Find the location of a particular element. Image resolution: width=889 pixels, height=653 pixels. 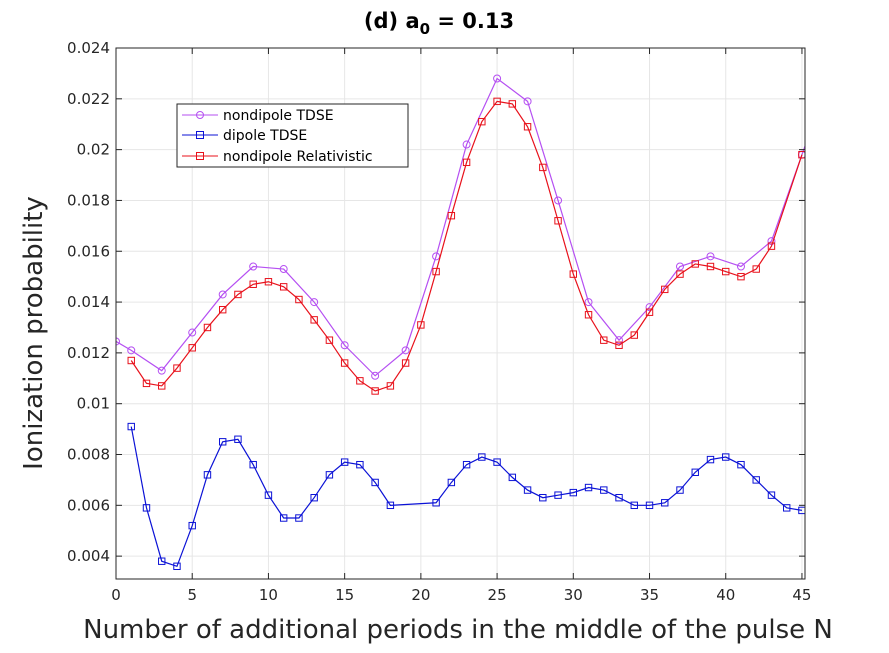

legend-item-nondipole-tdse: nondipole TDSE is located at coordinates (258, 116).